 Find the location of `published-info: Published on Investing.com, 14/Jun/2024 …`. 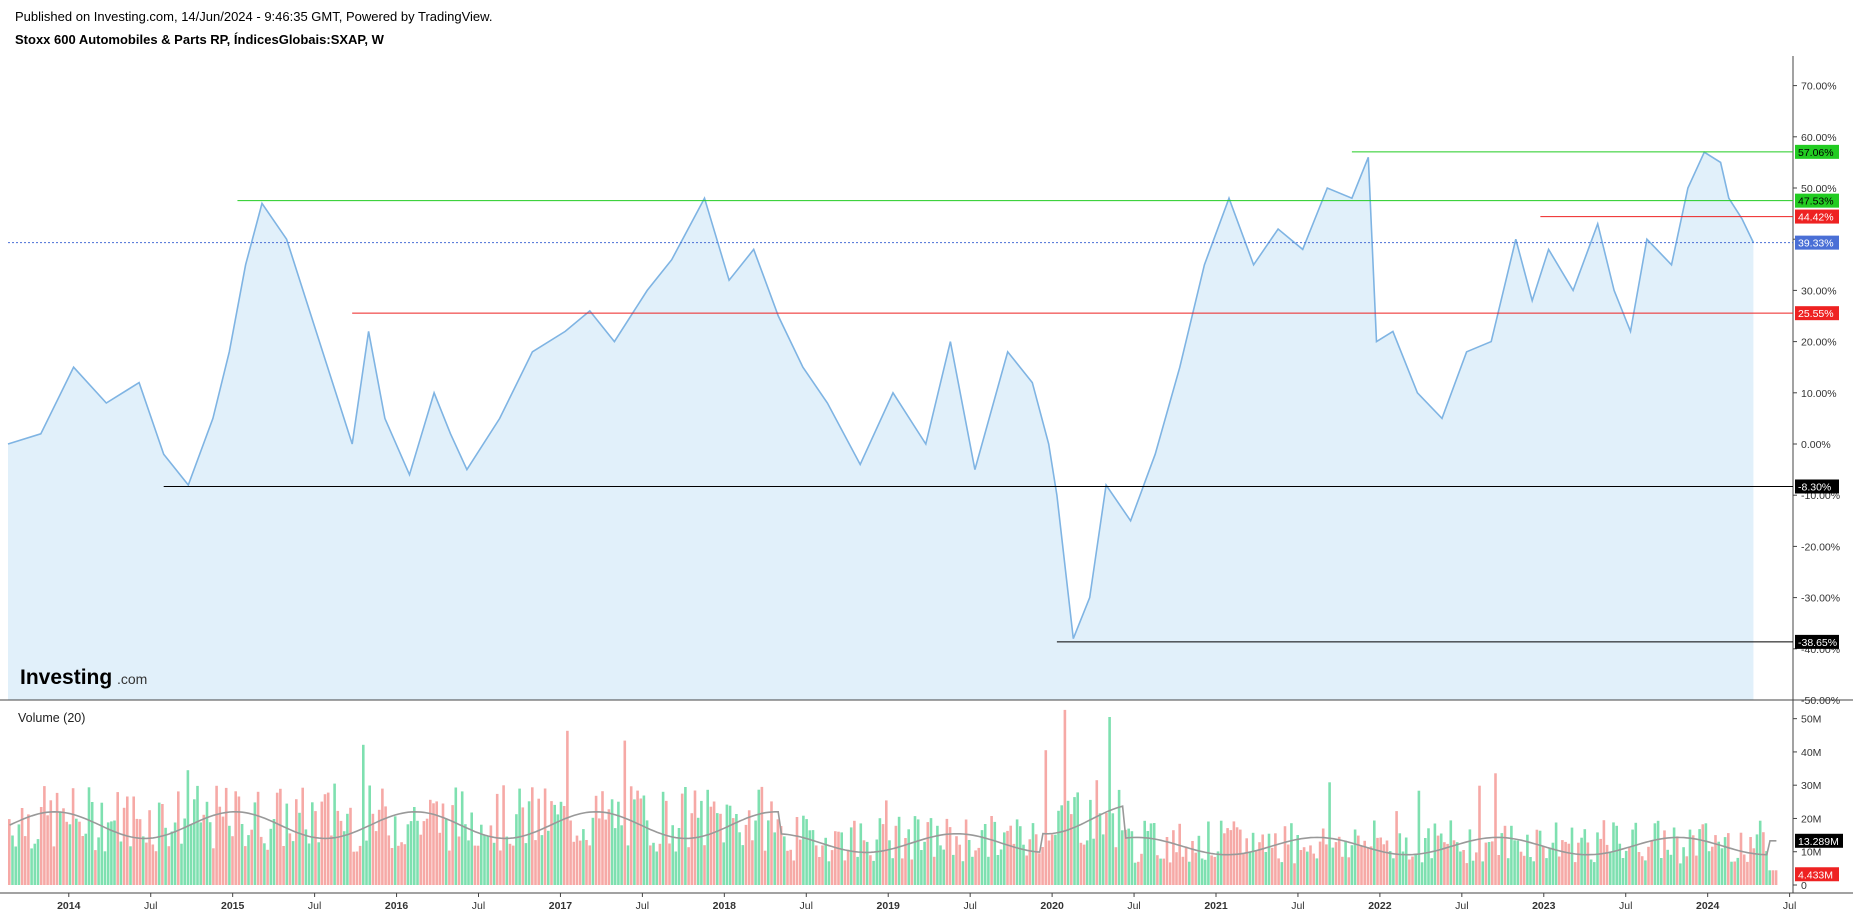

published-info: Published on Investing.com, 14/Jun/2024 … is located at coordinates (254, 16).